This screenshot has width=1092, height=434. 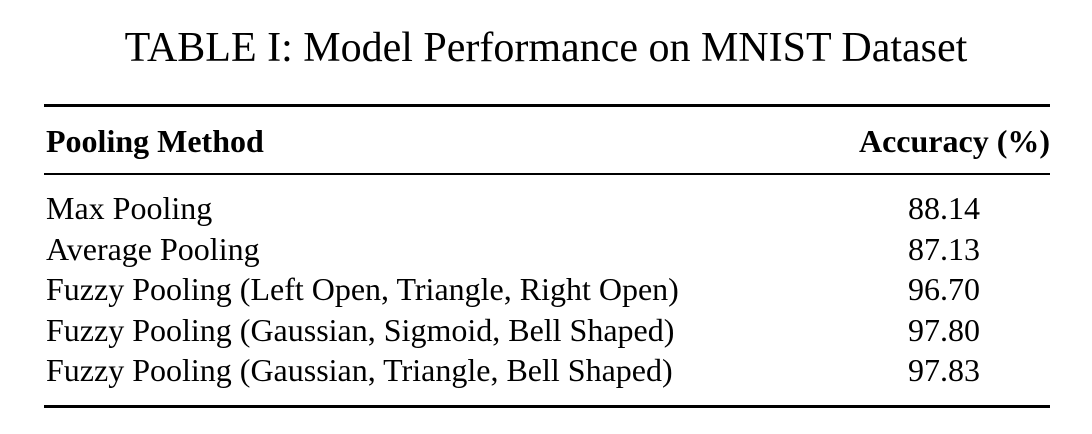 What do you see at coordinates (944, 289) in the screenshot?
I see `cell-accuracy: 96.70` at bounding box center [944, 289].